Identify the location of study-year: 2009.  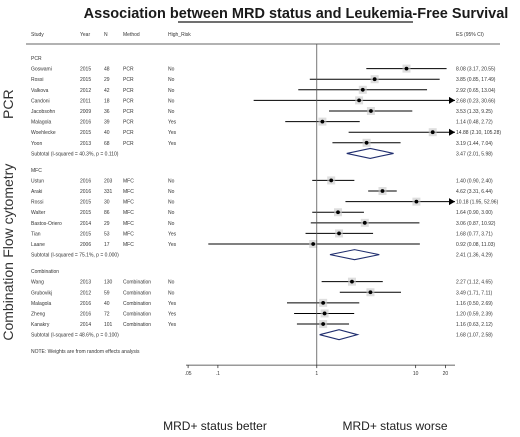
(85, 112).